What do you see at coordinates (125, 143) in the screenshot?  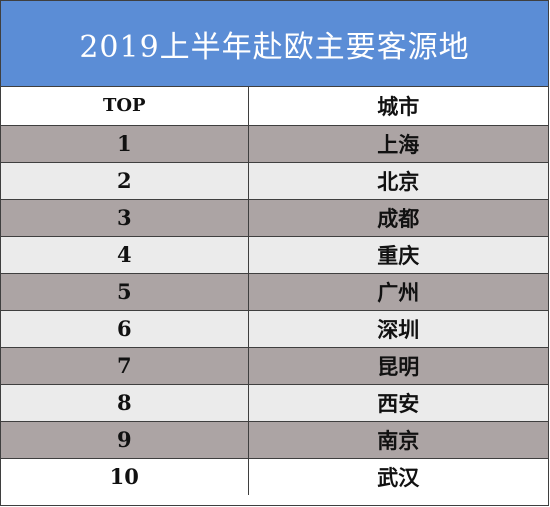 I see `rank-cell: 1` at bounding box center [125, 143].